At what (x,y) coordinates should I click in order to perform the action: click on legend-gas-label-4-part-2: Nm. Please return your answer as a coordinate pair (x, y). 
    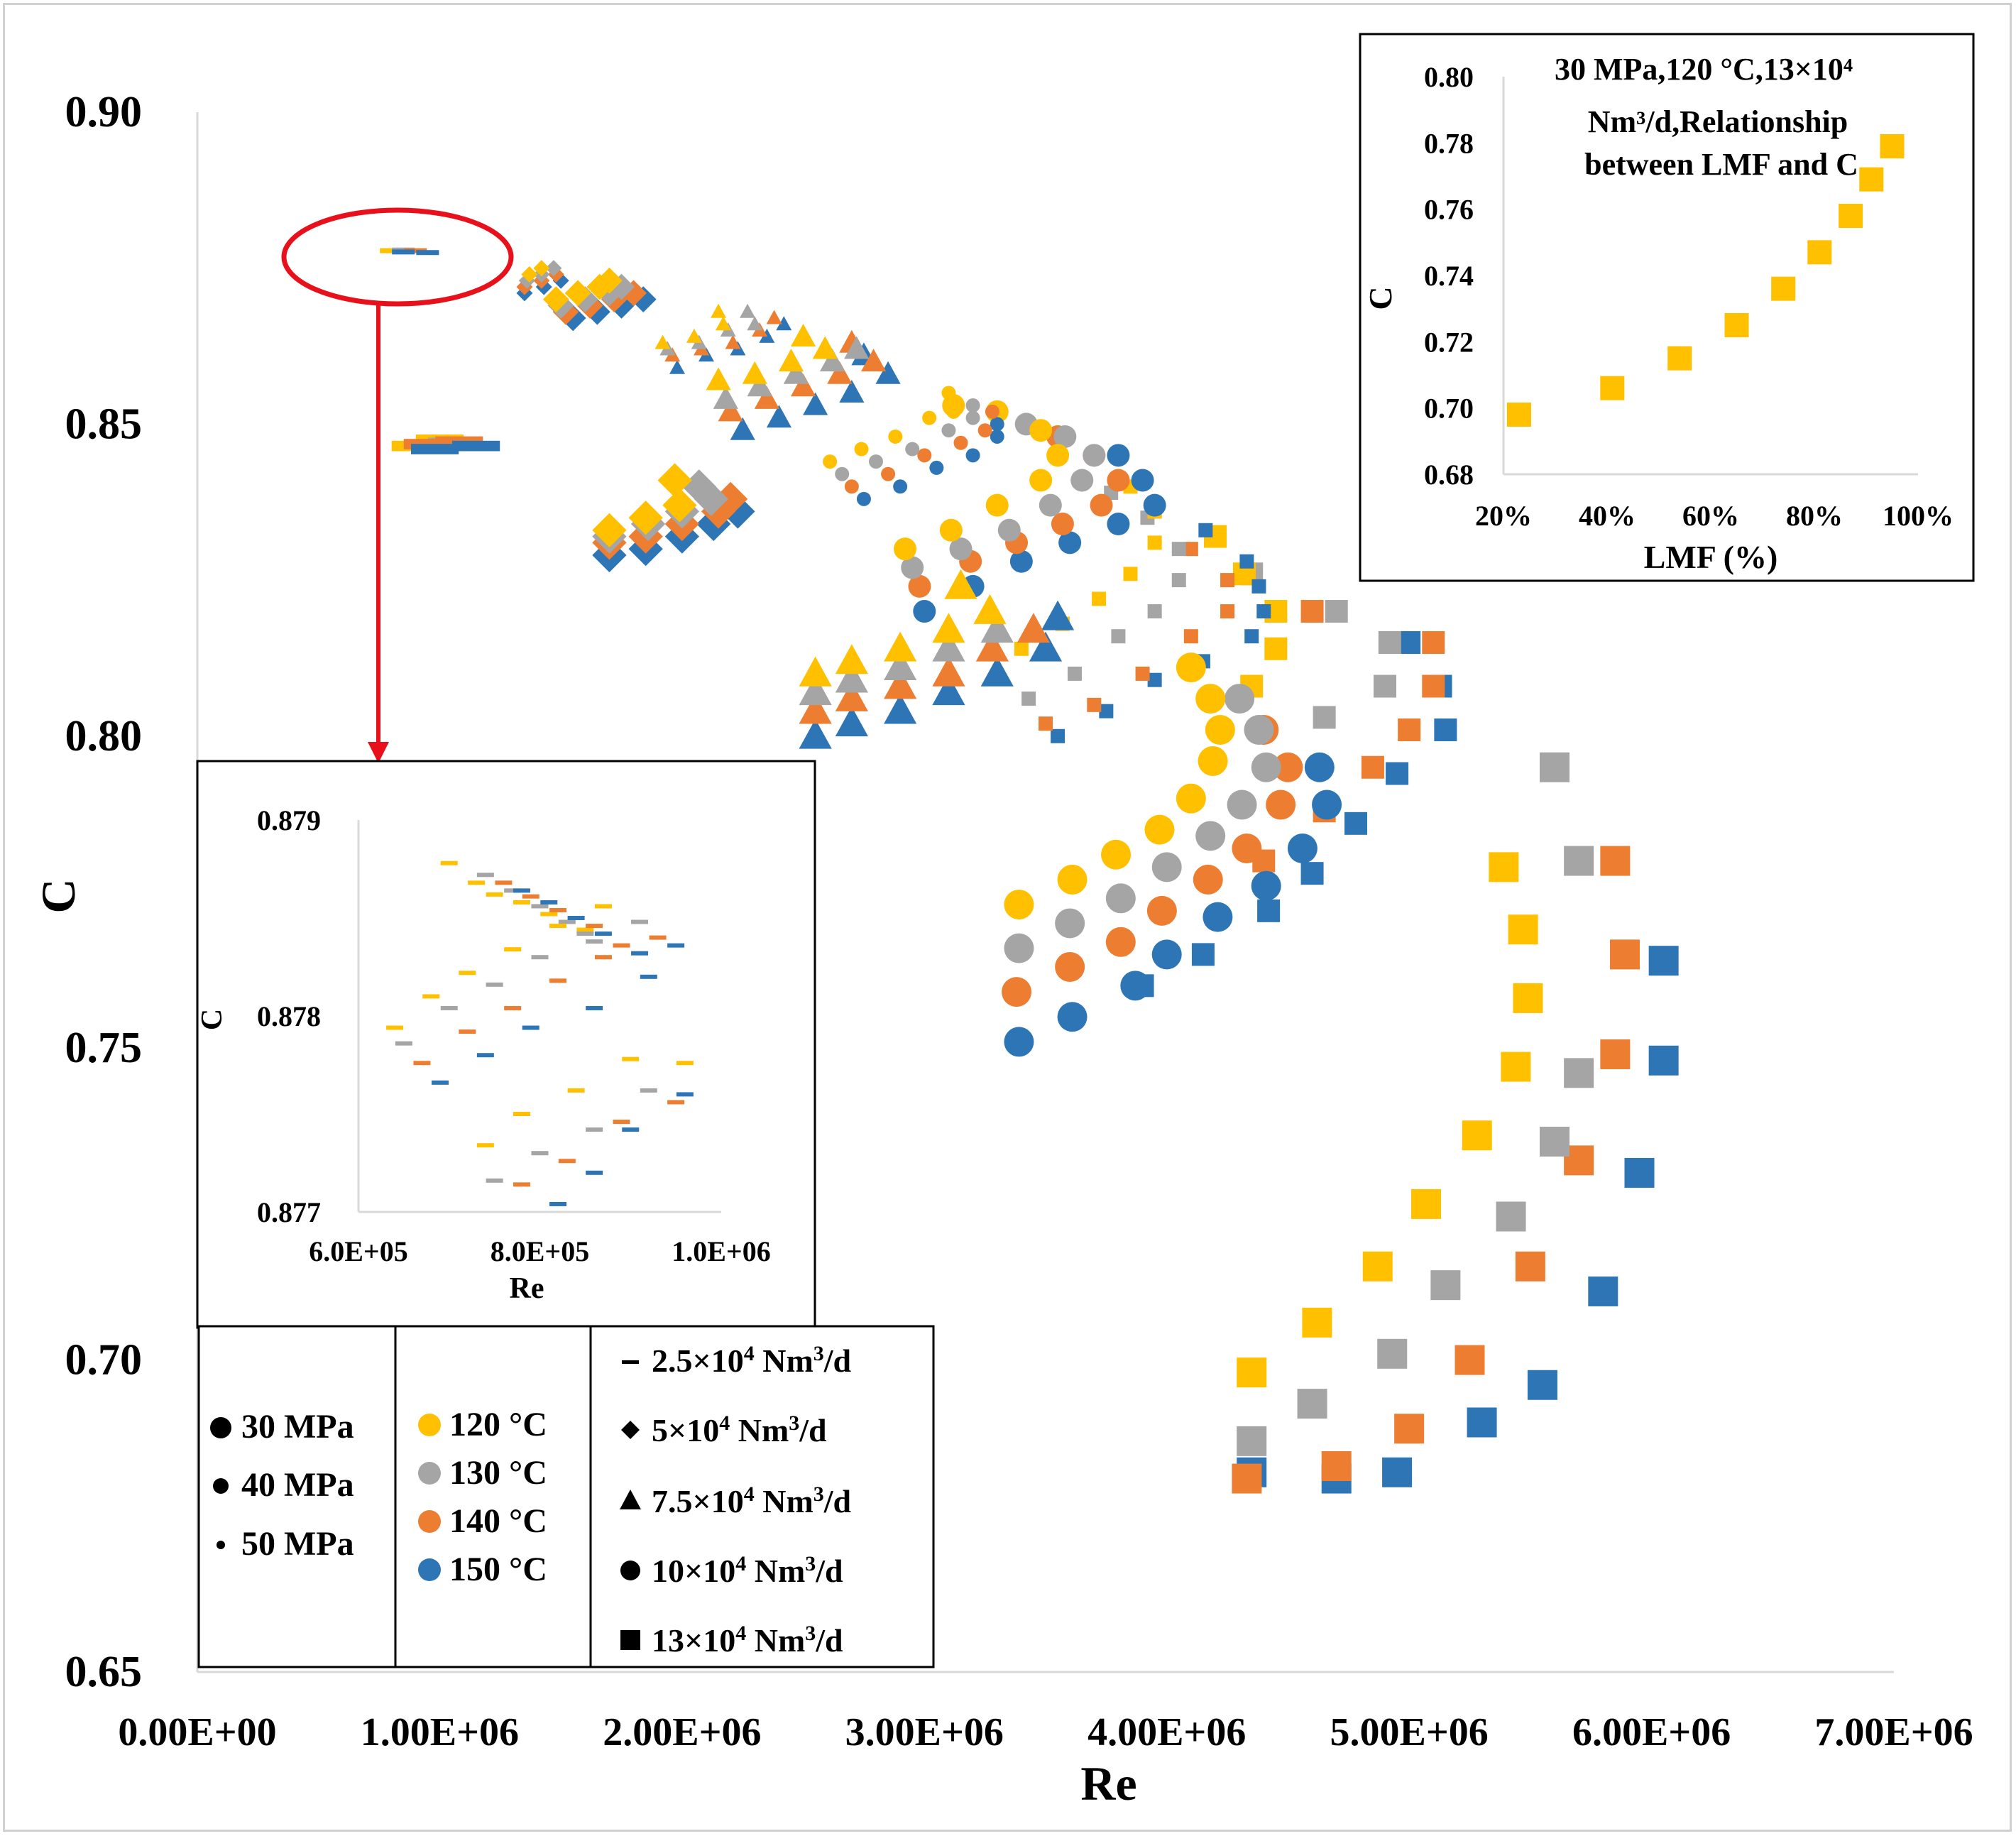
    Looking at the image, I should click on (775, 1641).